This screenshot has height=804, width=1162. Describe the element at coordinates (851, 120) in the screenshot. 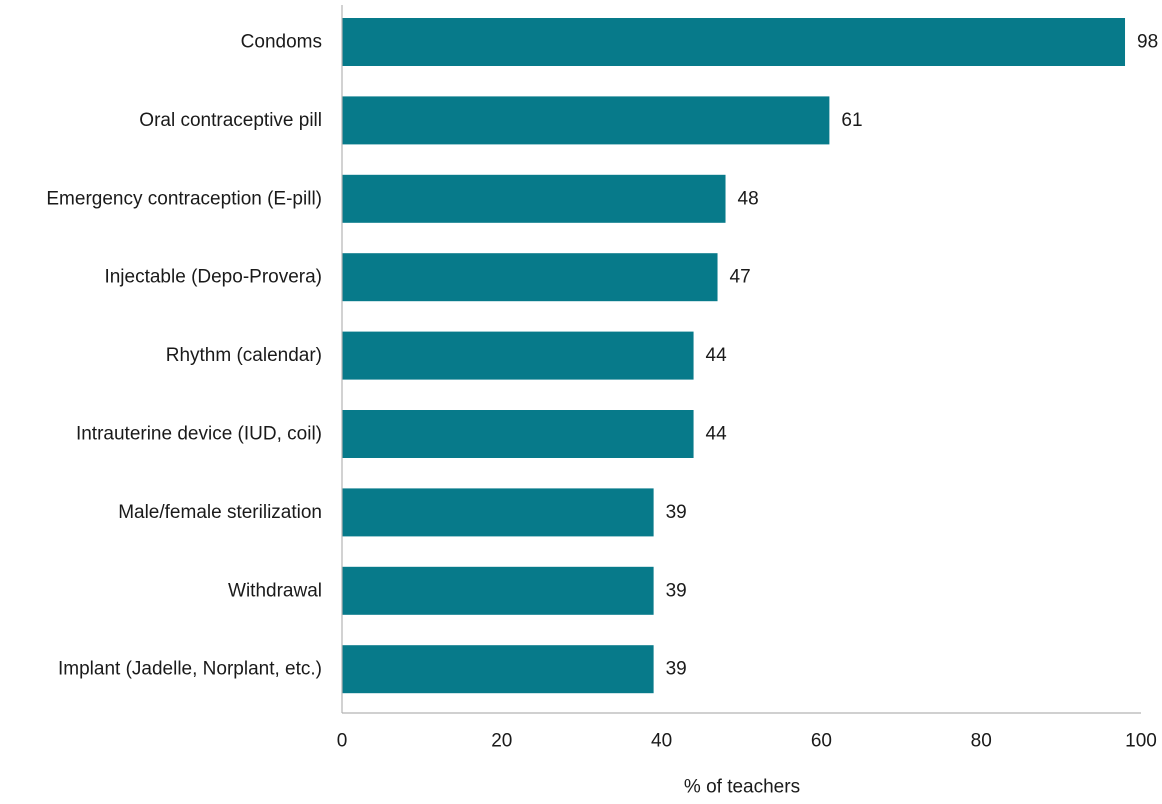

I see `value-label-oral-contraceptive-pill: 61` at that location.